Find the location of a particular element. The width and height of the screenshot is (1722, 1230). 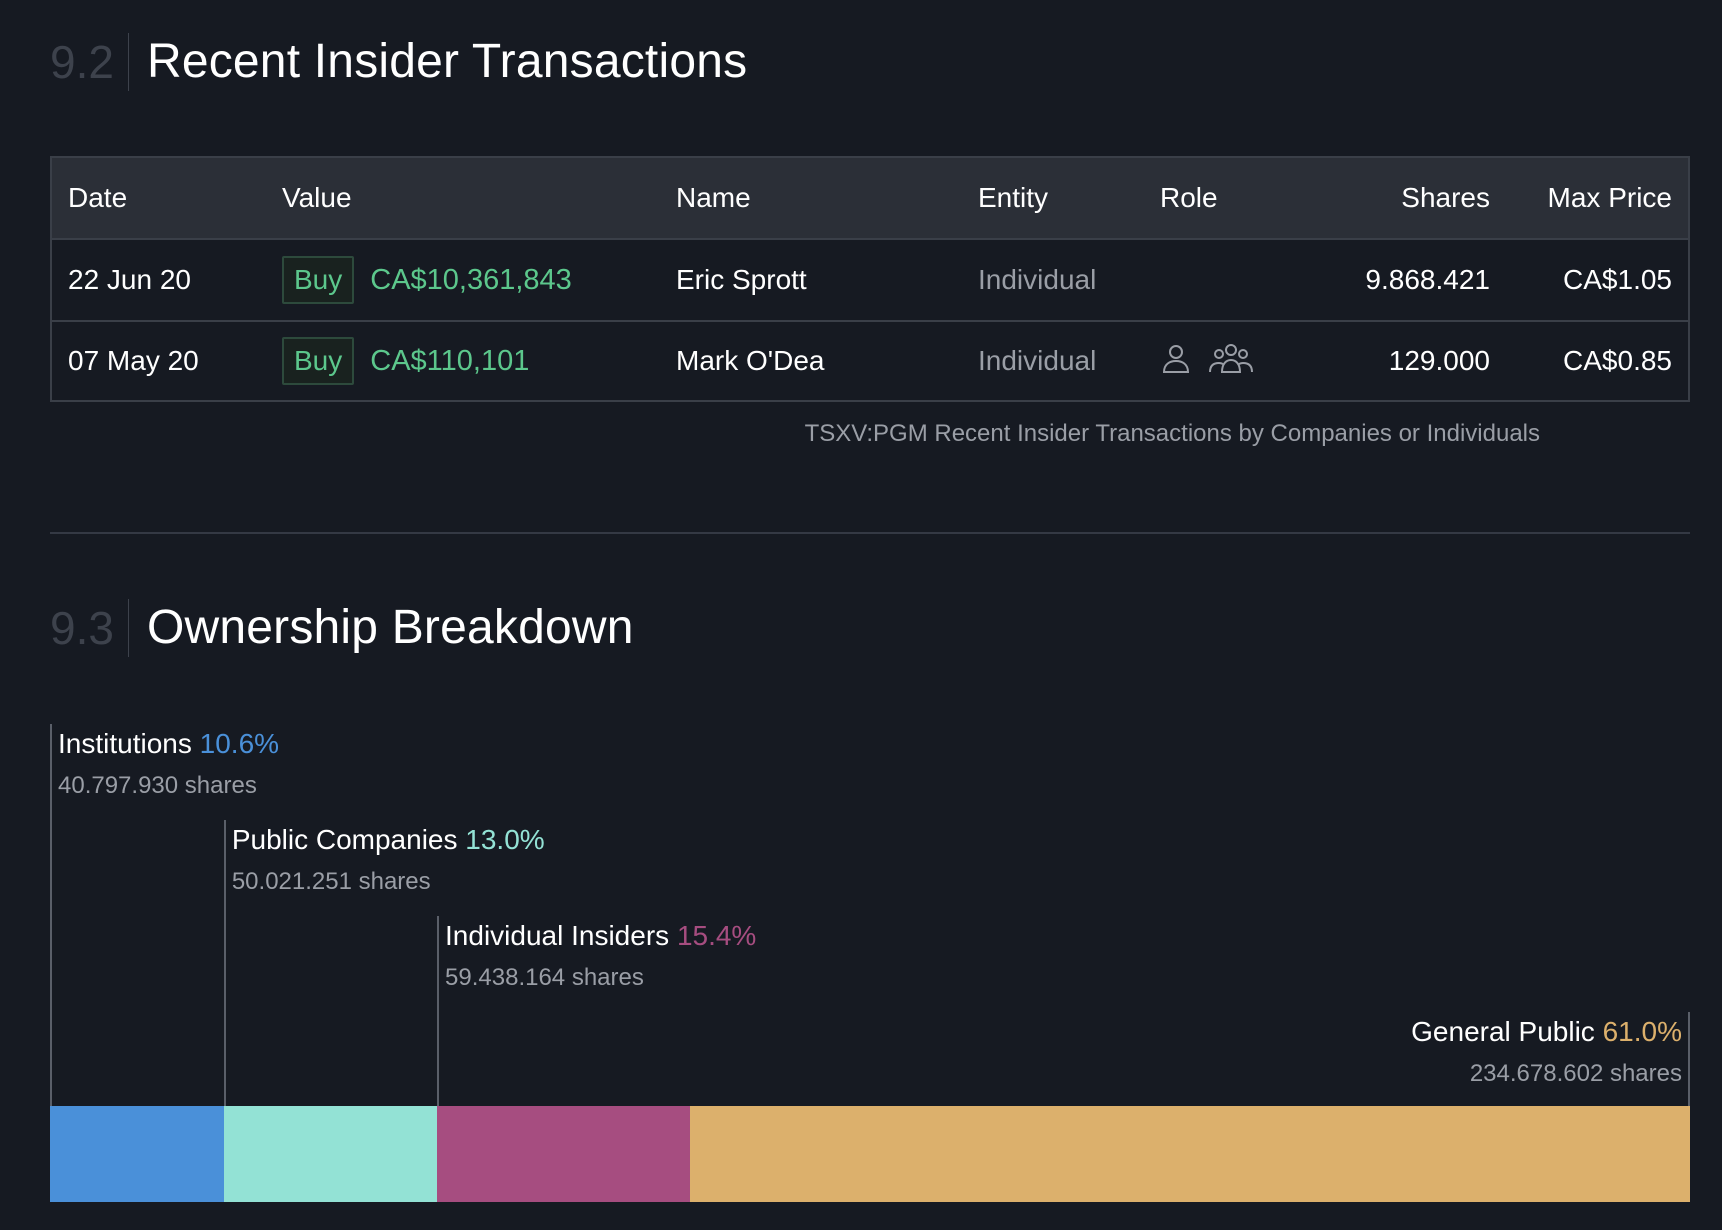

ownership-category: Institutions is located at coordinates (125, 743).